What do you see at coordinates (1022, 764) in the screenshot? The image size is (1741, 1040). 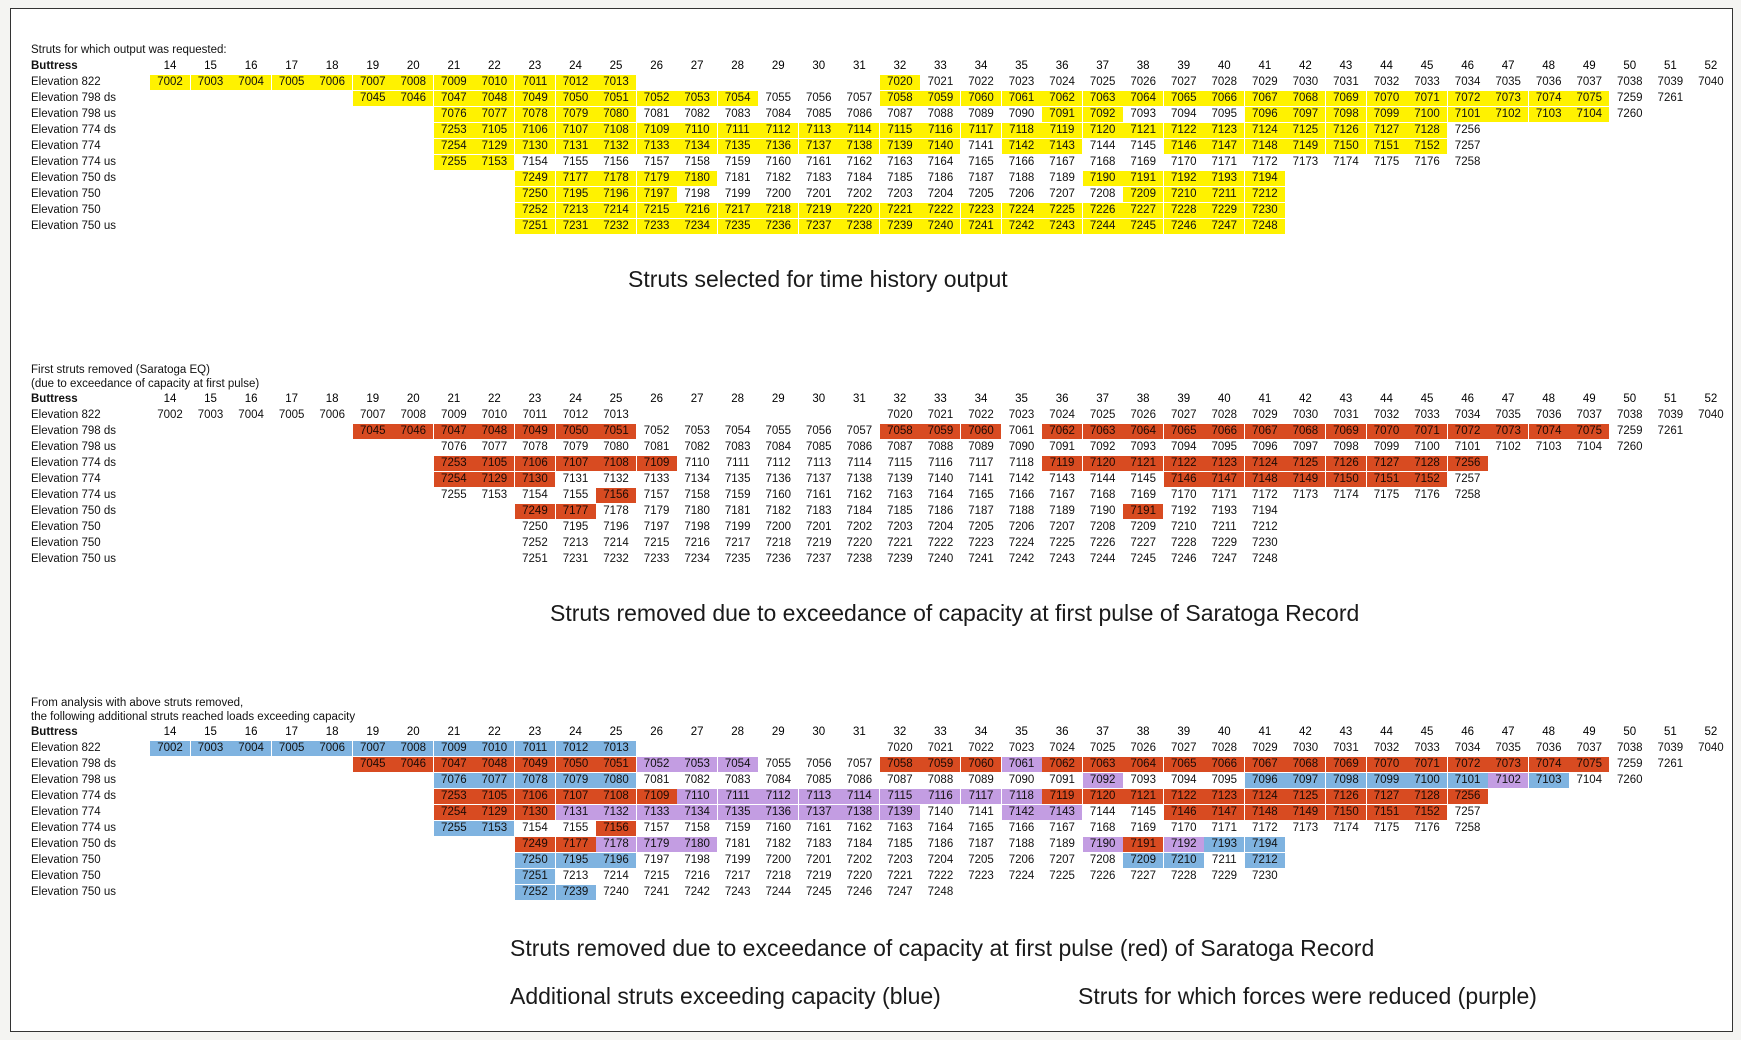 I see `strut-cell: 7061` at bounding box center [1022, 764].